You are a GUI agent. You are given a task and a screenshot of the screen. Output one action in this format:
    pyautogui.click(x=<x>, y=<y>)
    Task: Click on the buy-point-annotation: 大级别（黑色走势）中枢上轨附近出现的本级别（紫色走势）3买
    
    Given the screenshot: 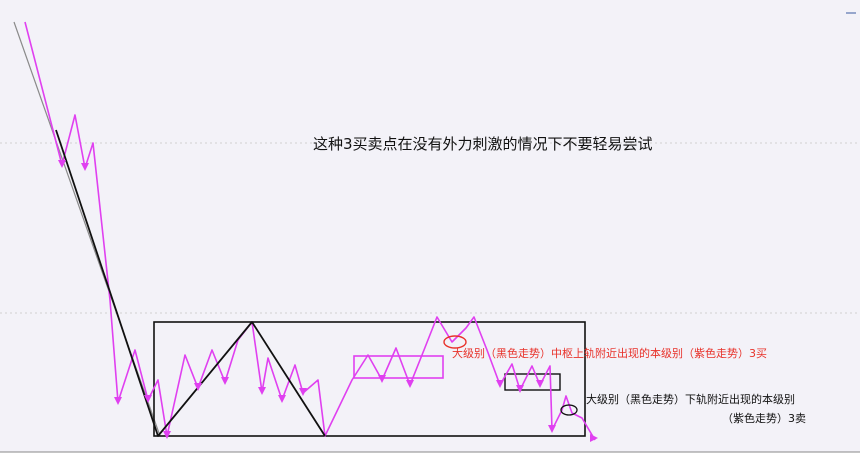 What is the action you would take?
    pyautogui.click(x=609, y=353)
    